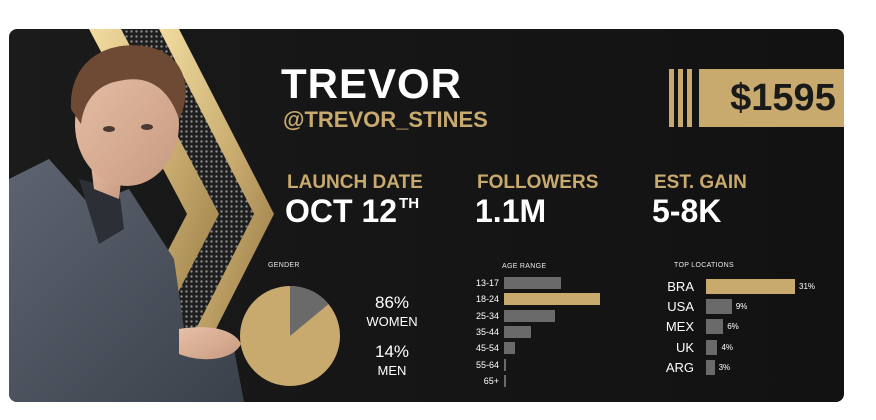 This screenshot has width=876, height=420. What do you see at coordinates (733, 327) in the screenshot?
I see `location-value: 6%` at bounding box center [733, 327].